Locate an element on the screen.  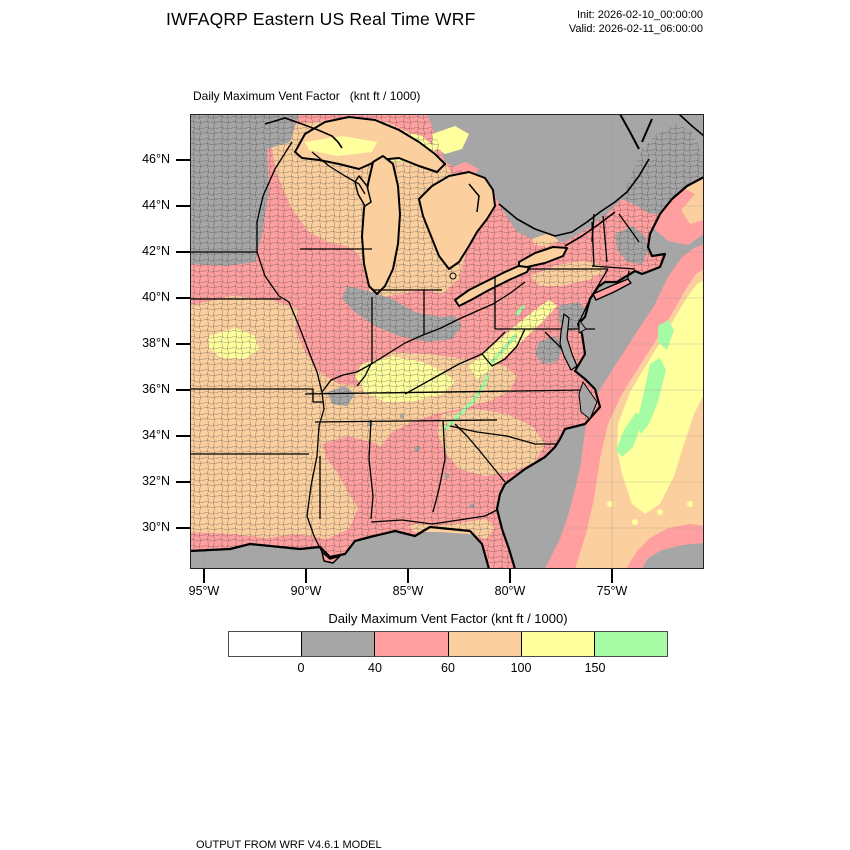
colorbar-tick-label: 0 is located at coordinates (301, 668).